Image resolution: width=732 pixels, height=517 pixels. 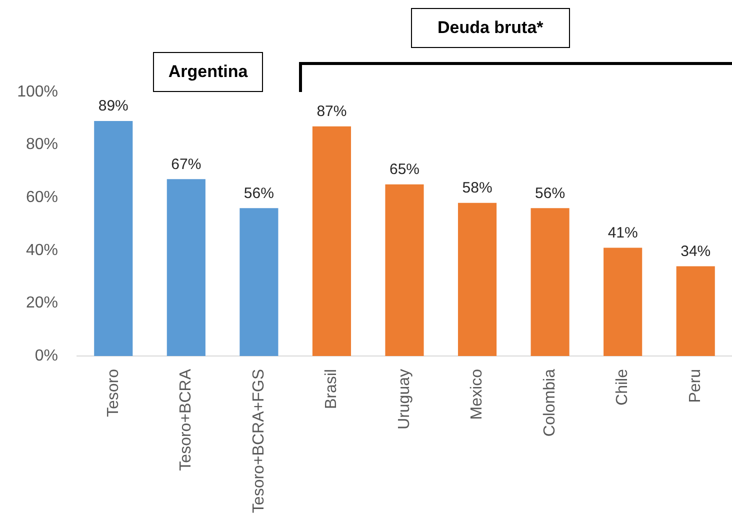 What do you see at coordinates (695, 251) in the screenshot?
I see `data-label: 34%` at bounding box center [695, 251].